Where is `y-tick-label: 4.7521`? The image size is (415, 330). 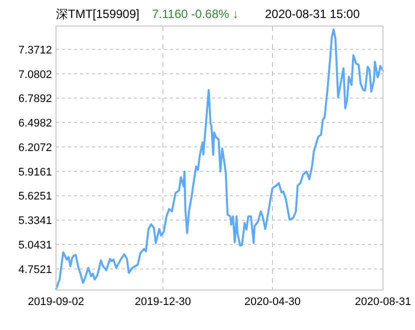
y-tick-label: 4.7521 is located at coordinates (35, 270).